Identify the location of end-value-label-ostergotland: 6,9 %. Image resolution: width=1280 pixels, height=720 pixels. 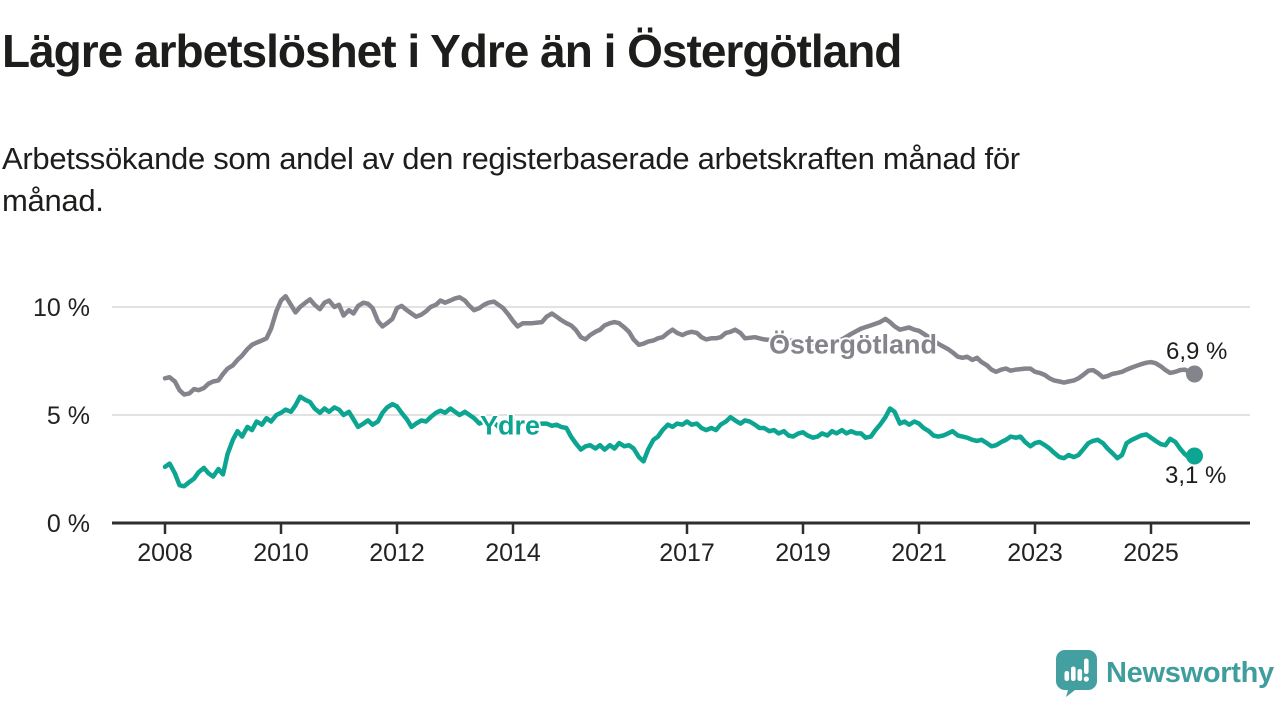
(1197, 351).